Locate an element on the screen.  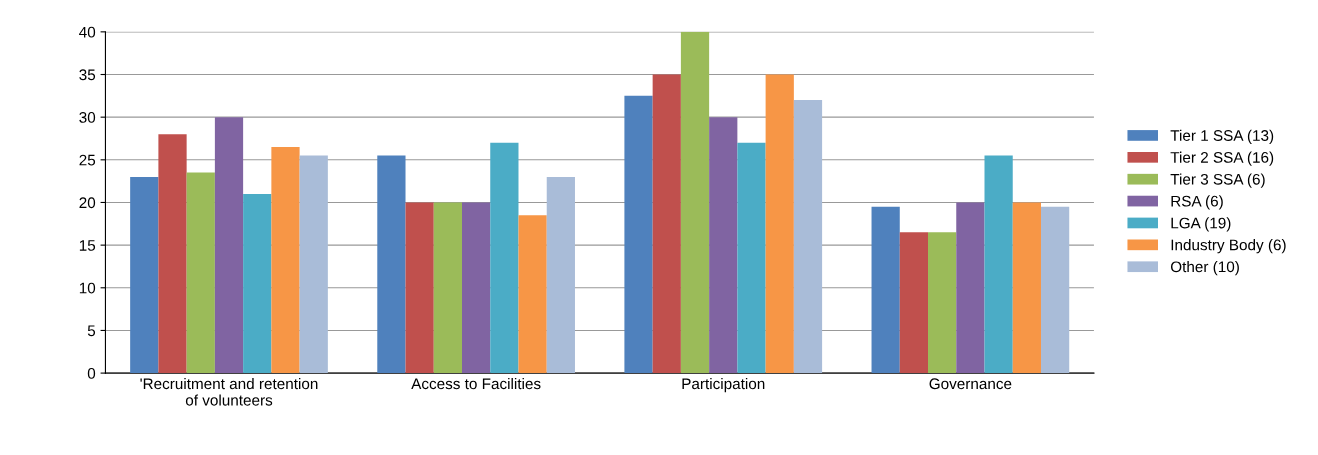
y-tick-label: 15 is located at coordinates (87, 245).